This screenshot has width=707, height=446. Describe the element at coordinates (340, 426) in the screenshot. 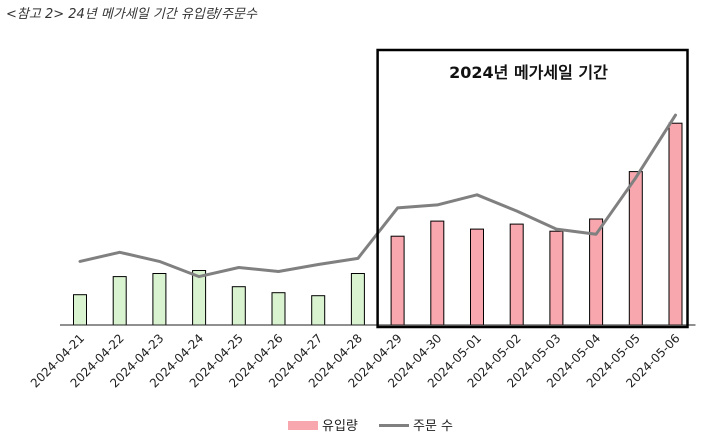

I see `legend-label-inflow: 유입량` at that location.